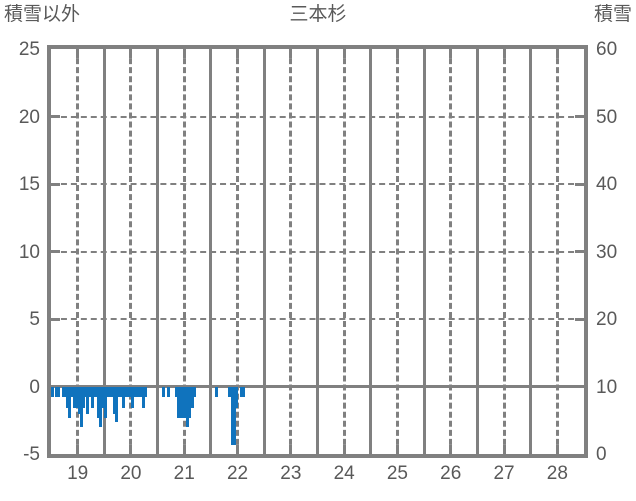  What do you see at coordinates (291, 473) in the screenshot?
I see `x-axis-tick-label: 23` at bounding box center [291, 473].